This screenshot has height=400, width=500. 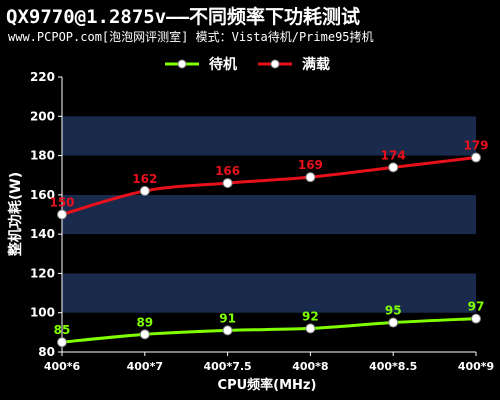 What do you see at coordinates (267, 385) in the screenshot?
I see `x-axis-label: CPU频率(MHz)` at bounding box center [267, 385].